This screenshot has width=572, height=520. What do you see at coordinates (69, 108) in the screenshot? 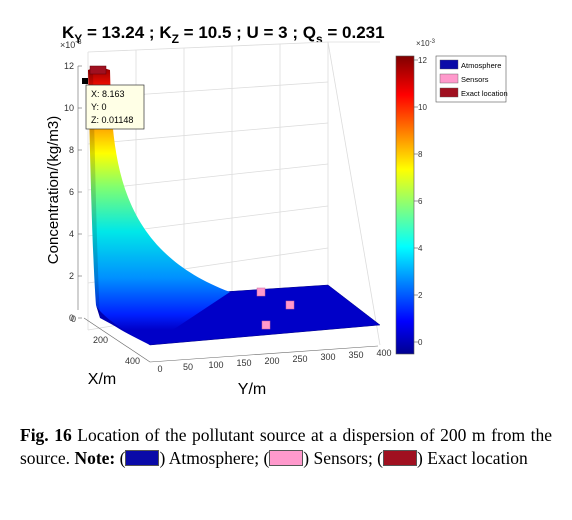
I see `z-tick-label: 10` at bounding box center [69, 108].